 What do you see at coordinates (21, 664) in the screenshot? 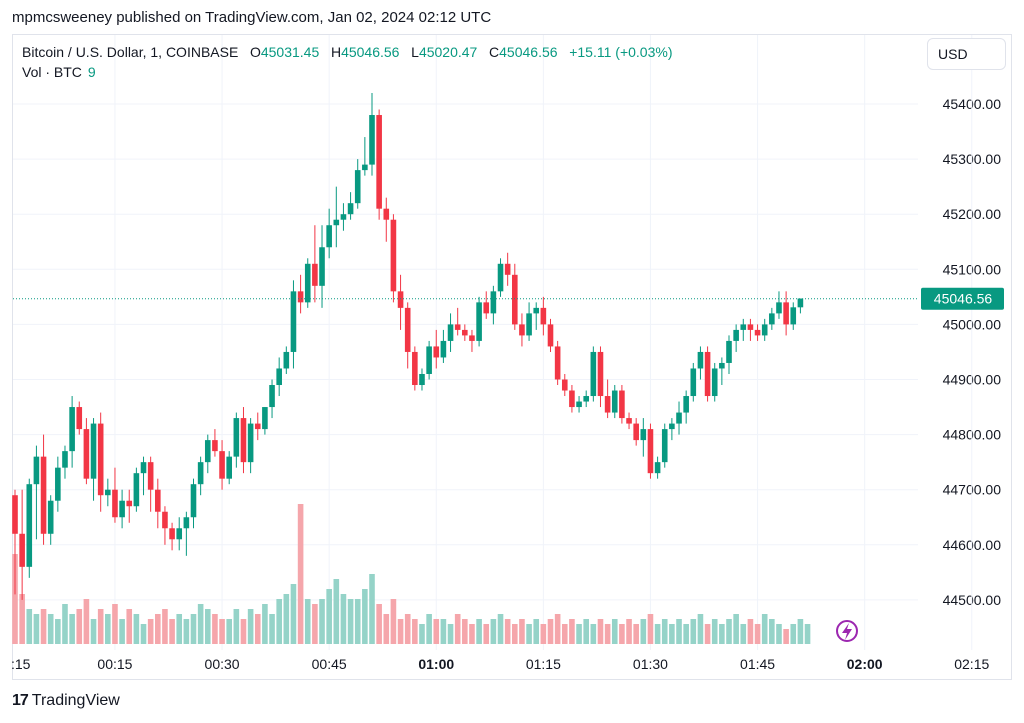
I see `x-tick-label: :15` at bounding box center [21, 664].